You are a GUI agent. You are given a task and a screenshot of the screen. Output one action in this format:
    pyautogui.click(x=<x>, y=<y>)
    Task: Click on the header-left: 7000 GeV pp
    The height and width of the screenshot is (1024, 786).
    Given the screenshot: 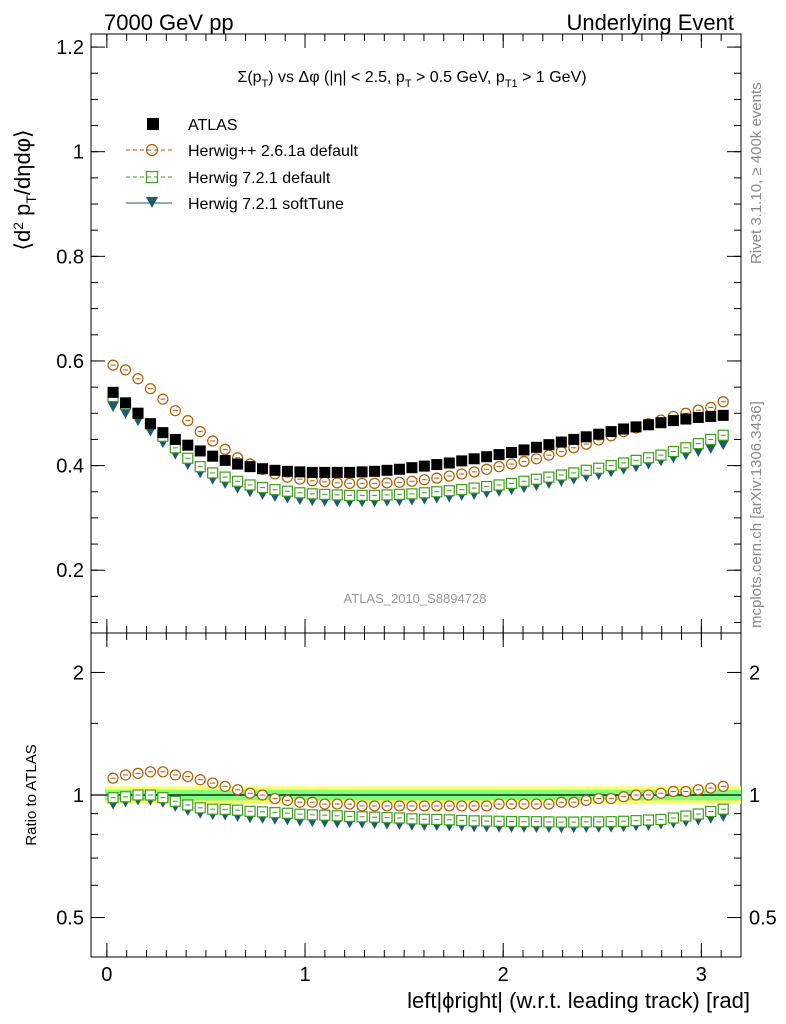 What is the action you would take?
    pyautogui.click(x=169, y=22)
    